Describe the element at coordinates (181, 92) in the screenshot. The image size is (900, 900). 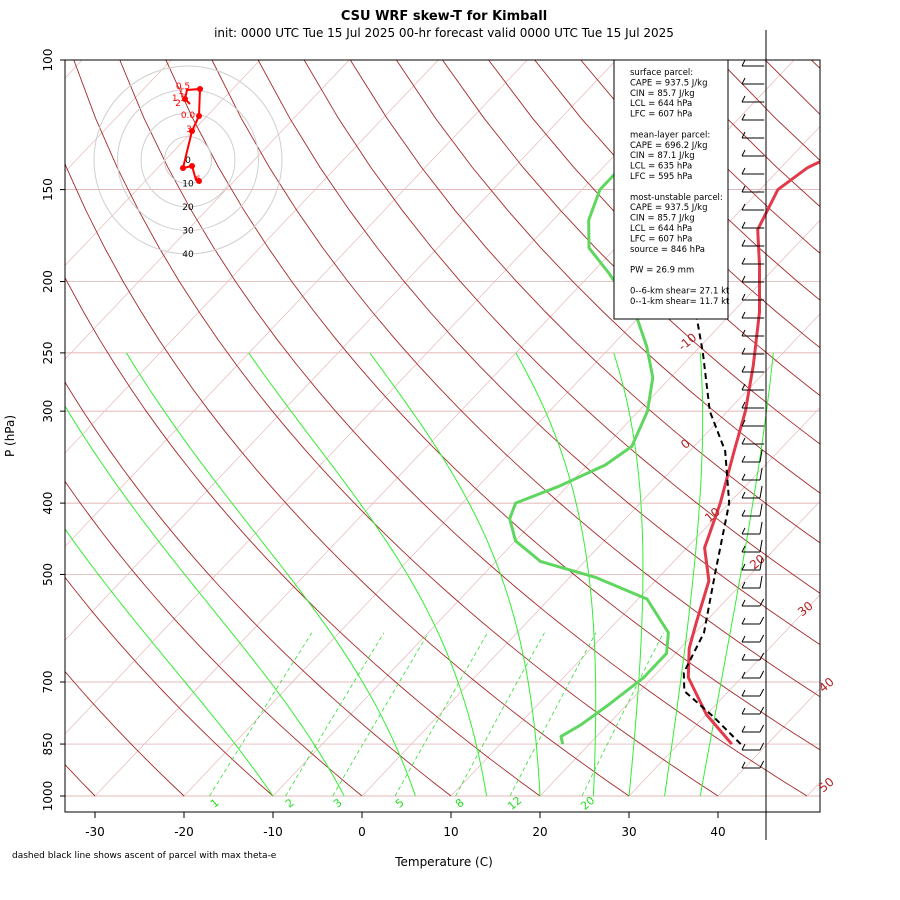
I see `hodograph-height-label: 1` at that location.